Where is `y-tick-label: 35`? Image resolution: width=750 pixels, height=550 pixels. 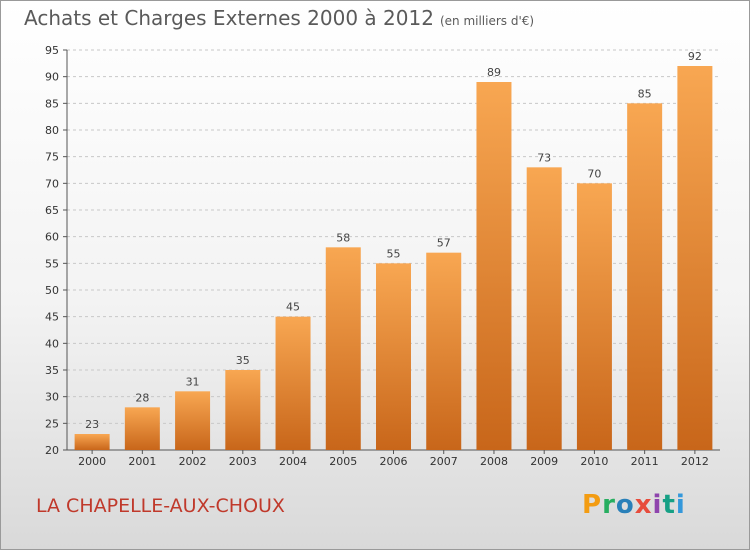
y-tick-label: 35 is located at coordinates (52, 370).